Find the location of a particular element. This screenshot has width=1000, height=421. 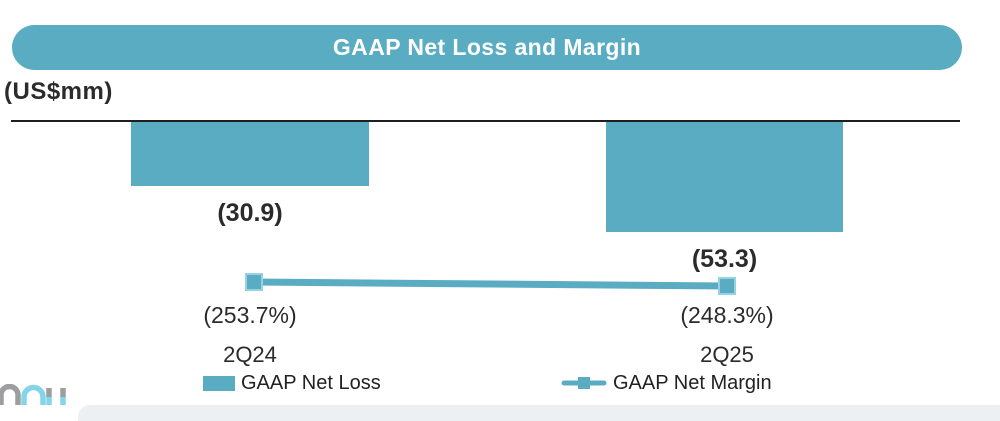

net-margin-marker-2q24 is located at coordinates (254, 282).